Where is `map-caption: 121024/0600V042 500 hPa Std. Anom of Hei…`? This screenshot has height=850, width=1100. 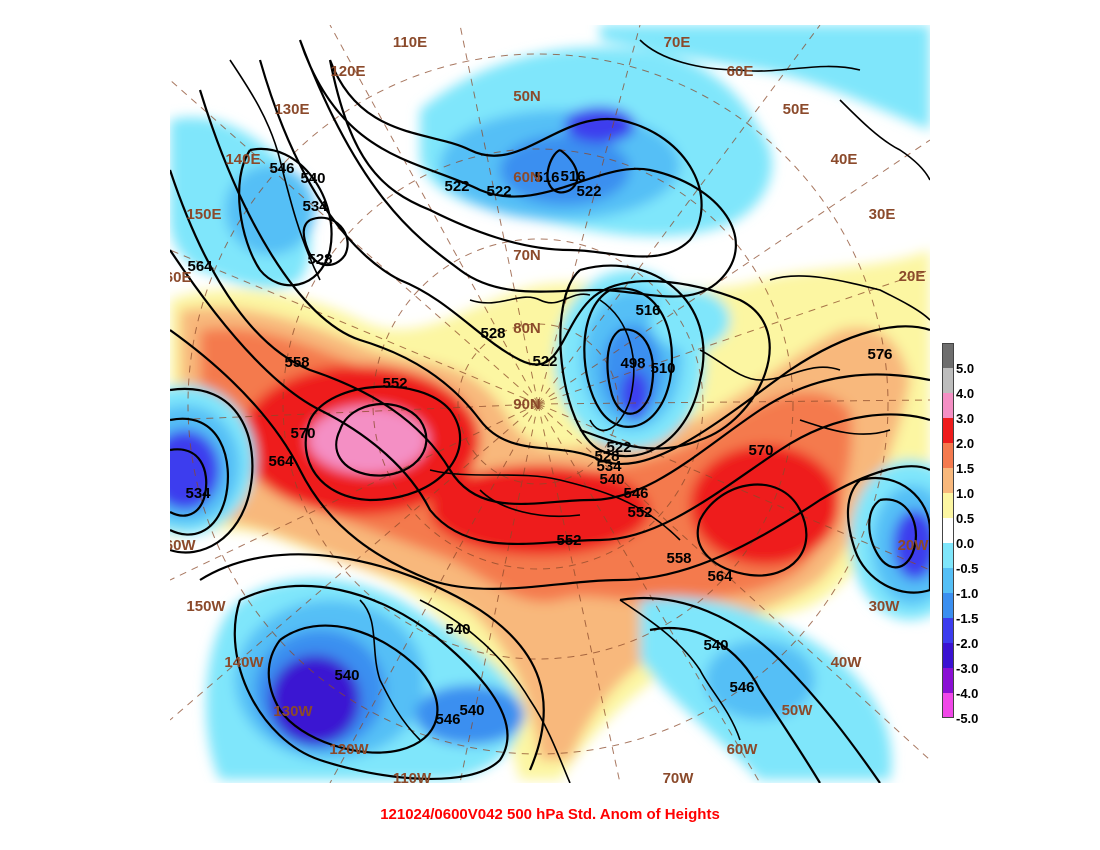 map-caption: 121024/0600V042 500 hPa Std. Anom of Hei… is located at coordinates (550, 814).